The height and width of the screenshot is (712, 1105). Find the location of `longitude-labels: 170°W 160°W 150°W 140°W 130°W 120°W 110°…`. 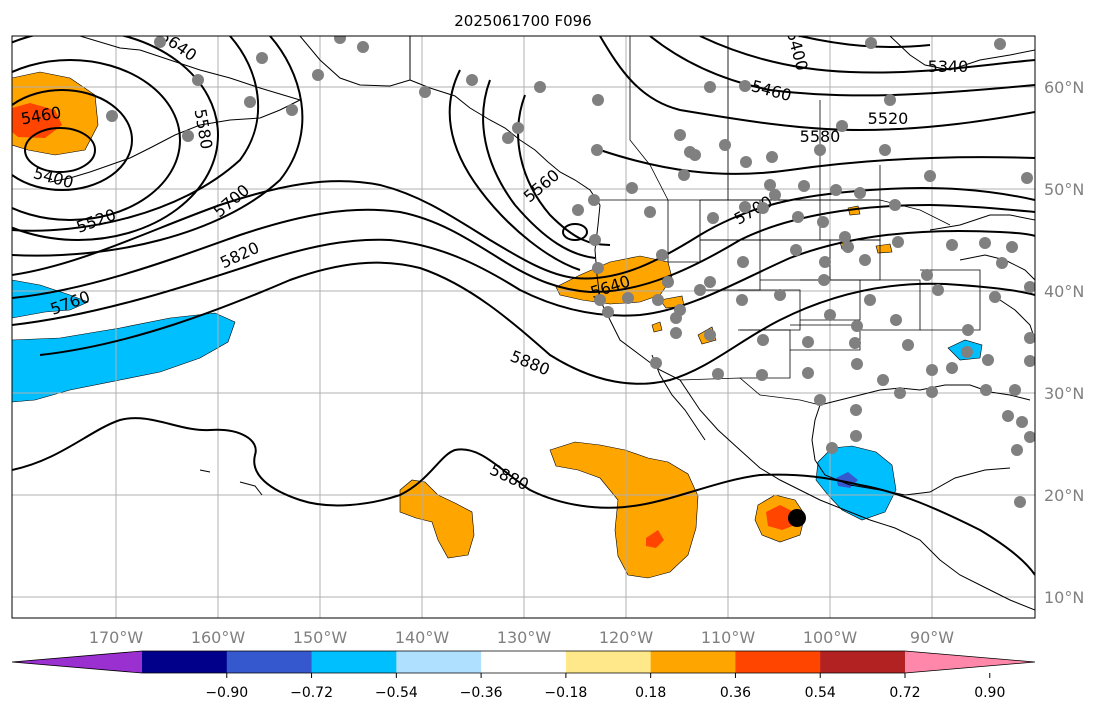

longitude-labels: 170°W 160°W 150°W 140°W 130°W 120°W 110°… is located at coordinates (521, 637).